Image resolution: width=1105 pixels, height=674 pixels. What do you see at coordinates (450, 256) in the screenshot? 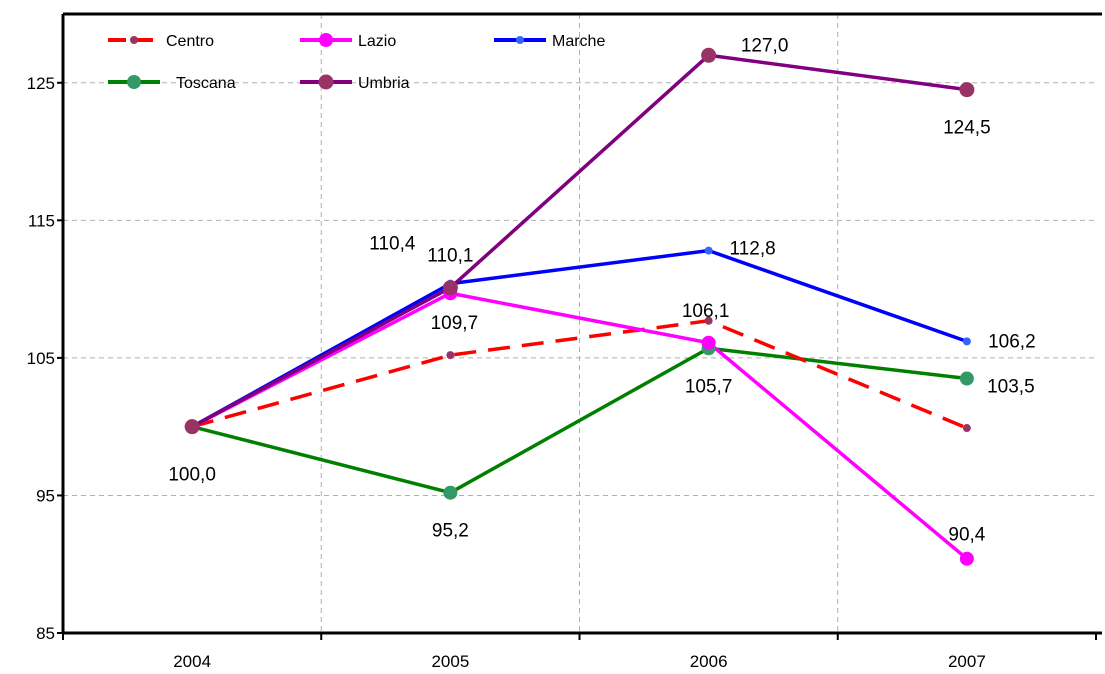
I see `data-label-umbria-2005: 110,1` at bounding box center [450, 256].